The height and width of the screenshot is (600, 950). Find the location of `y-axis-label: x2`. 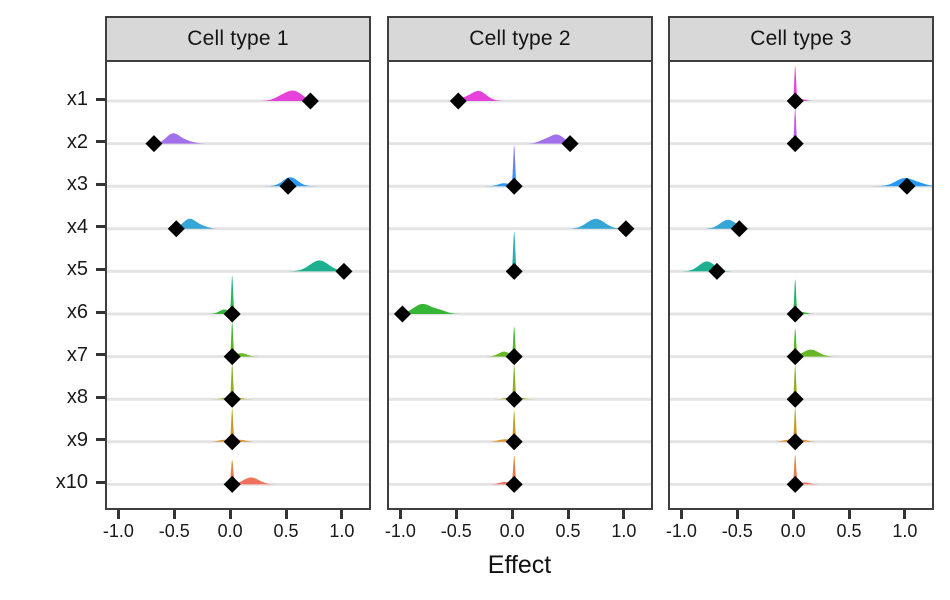

y-axis-label: x2 is located at coordinates (77, 141).